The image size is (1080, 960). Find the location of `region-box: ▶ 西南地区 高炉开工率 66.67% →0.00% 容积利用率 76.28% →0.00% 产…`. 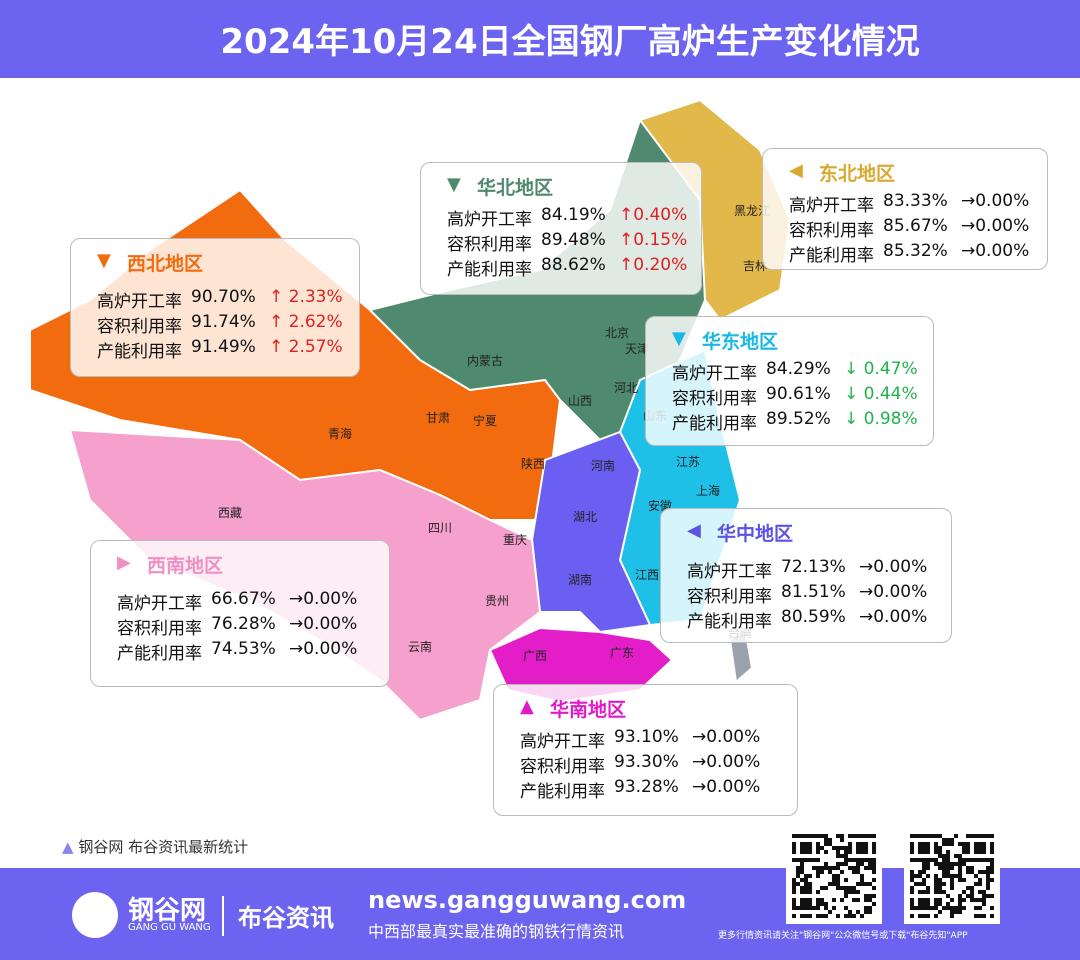

region-box: ▶ 西南地区 高炉开工率 66.67% →0.00% 容积利用率 76.28% →0.00% 产… is located at coordinates (240, 613).